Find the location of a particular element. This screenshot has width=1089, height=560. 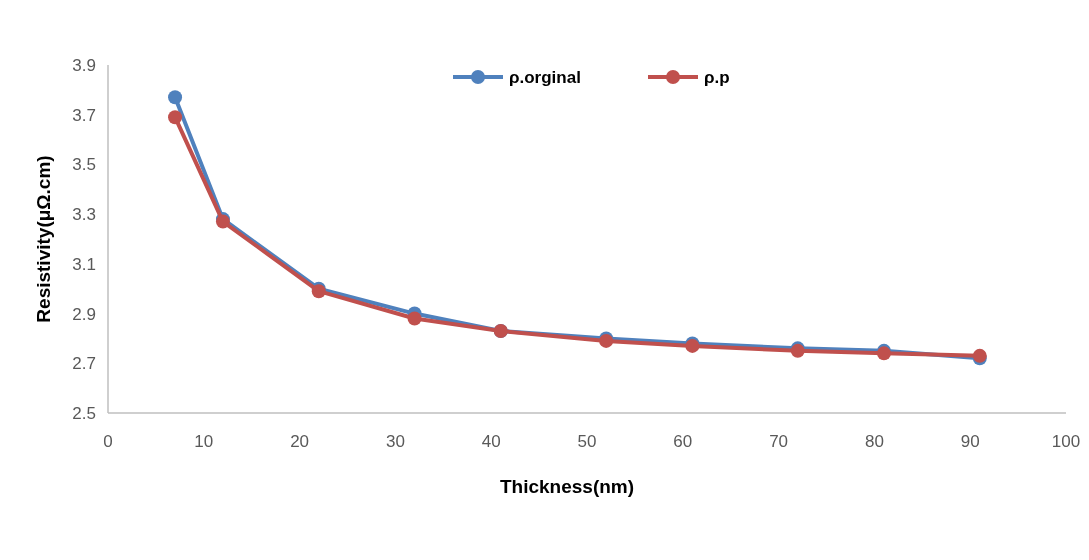

y-tick-label: 3.5 is located at coordinates (84, 165).